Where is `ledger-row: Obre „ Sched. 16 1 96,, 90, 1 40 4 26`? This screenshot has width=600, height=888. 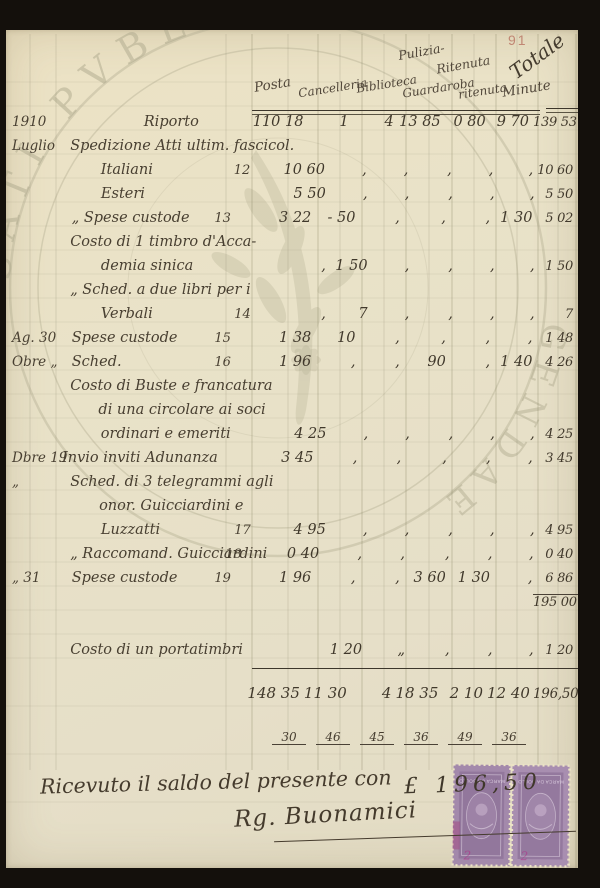 ledger-row: Obre „ Sched. 16 1 96,, 90, 1 40 4 26 is located at coordinates (292, 358).